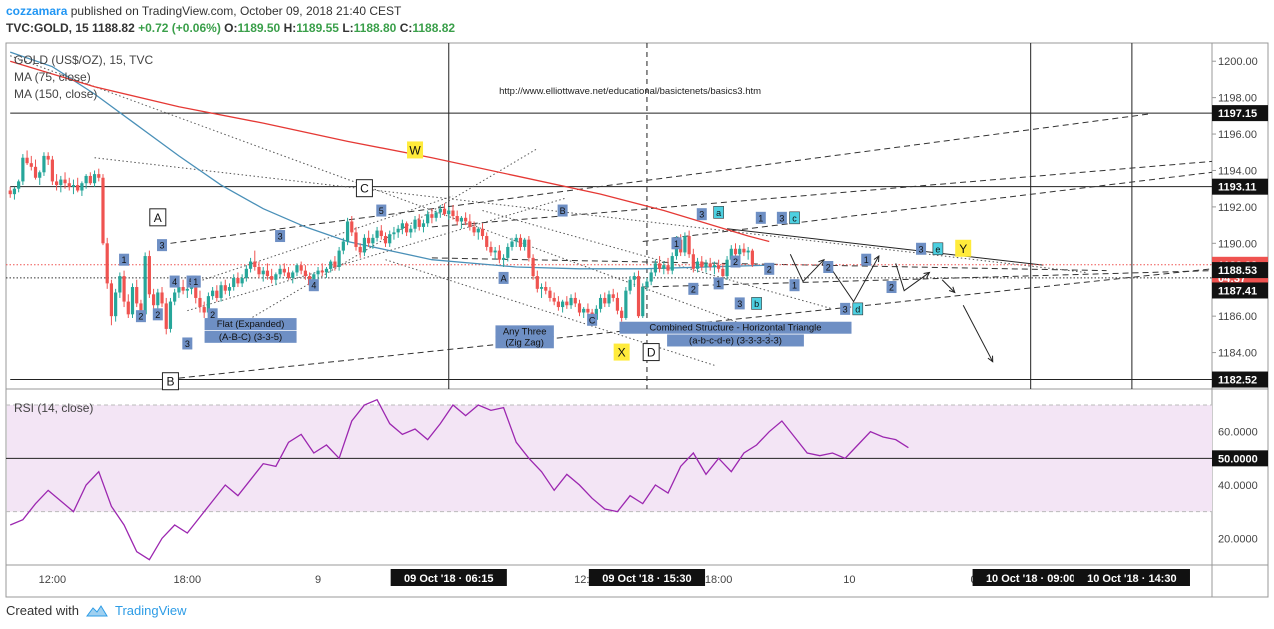 The width and height of the screenshot is (1274, 629). Describe the element at coordinates (55, 94) in the screenshot. I see `legend-ma-150: MA (150, close)` at that location.